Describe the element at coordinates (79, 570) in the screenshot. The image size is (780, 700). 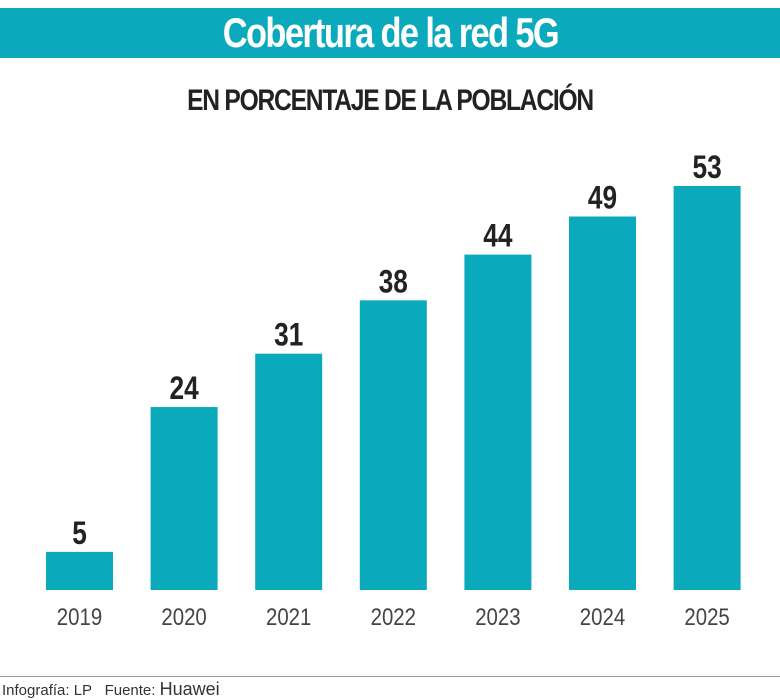
I see `bar-2019` at that location.